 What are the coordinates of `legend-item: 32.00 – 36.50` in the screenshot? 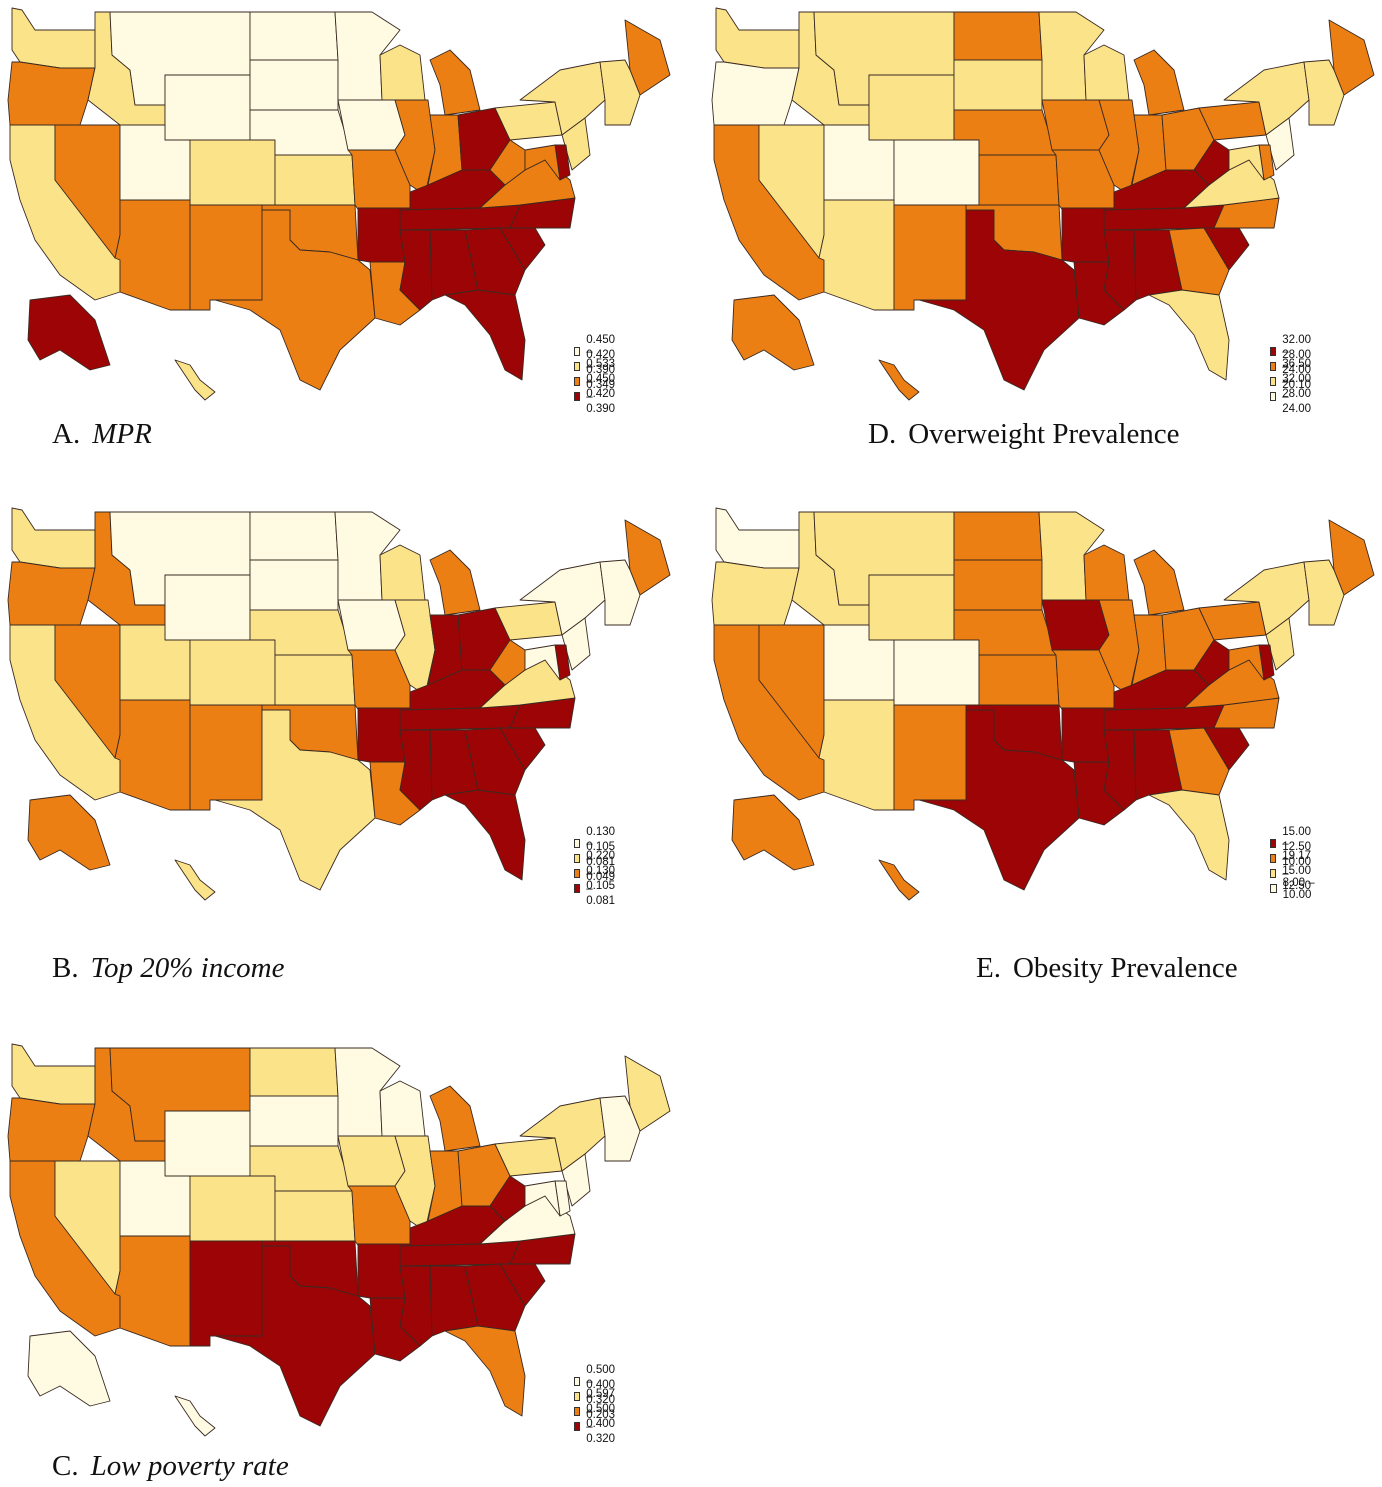 It's located at (1293, 352).